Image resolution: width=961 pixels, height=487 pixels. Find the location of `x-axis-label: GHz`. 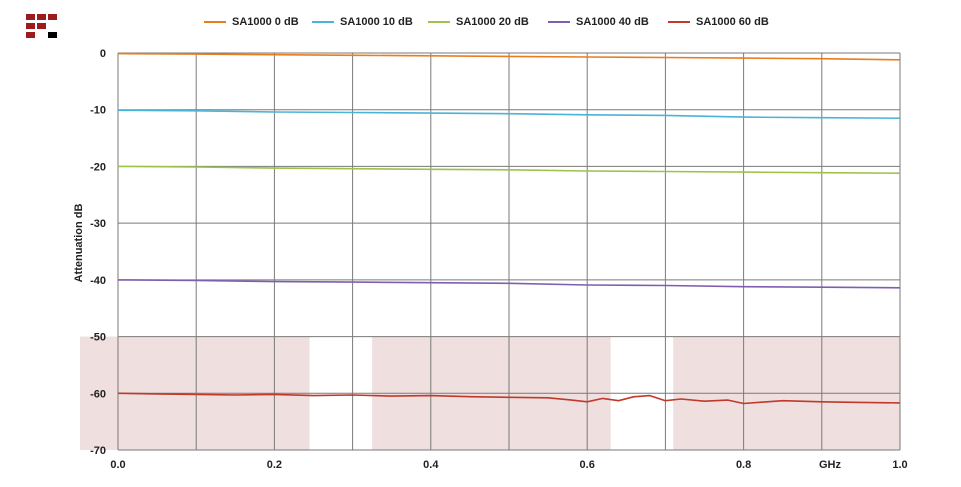

x-axis-label: GHz is located at coordinates (830, 465).